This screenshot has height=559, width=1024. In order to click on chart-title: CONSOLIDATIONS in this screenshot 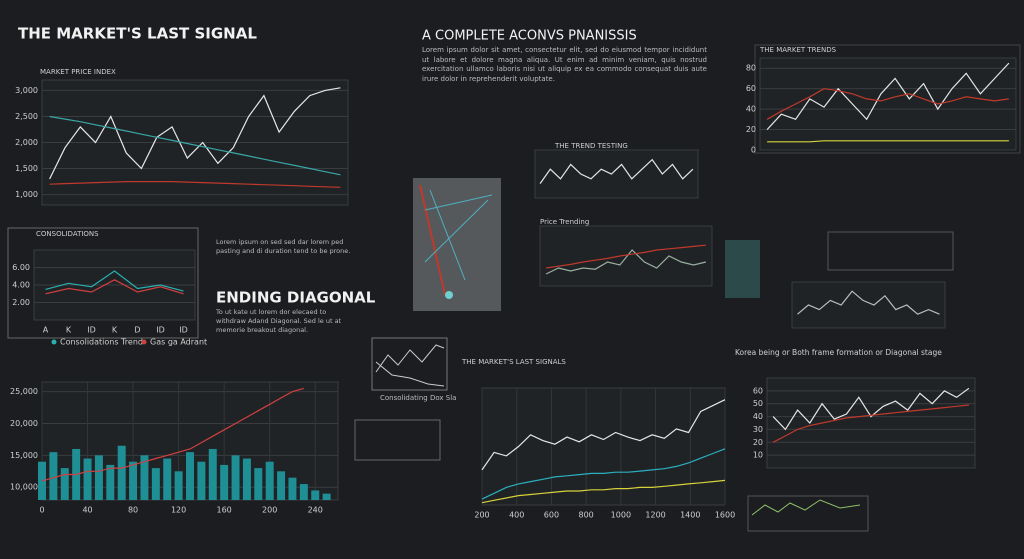, I will do `click(67, 234)`.